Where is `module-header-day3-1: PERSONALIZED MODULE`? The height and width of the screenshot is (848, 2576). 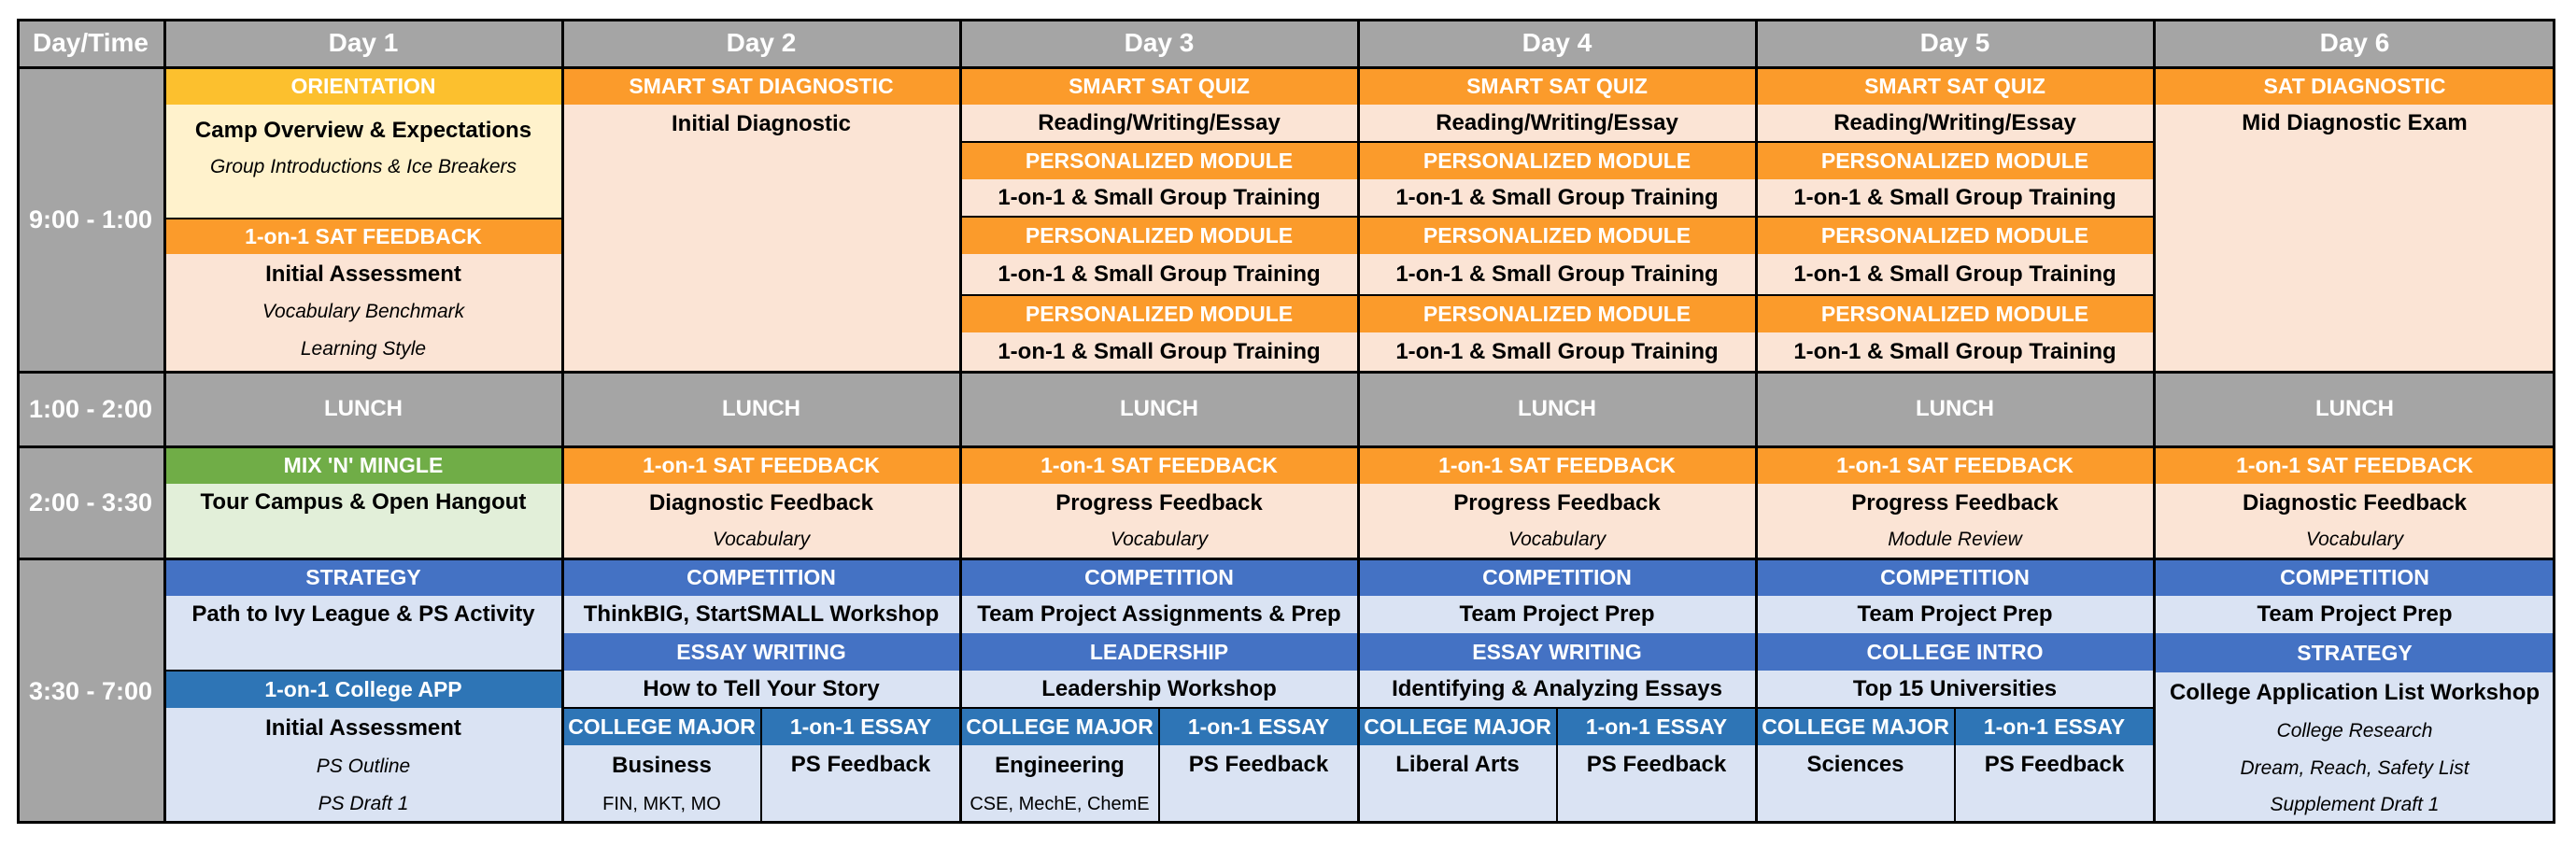 module-header-day3-1: PERSONALIZED MODULE is located at coordinates (1159, 160).